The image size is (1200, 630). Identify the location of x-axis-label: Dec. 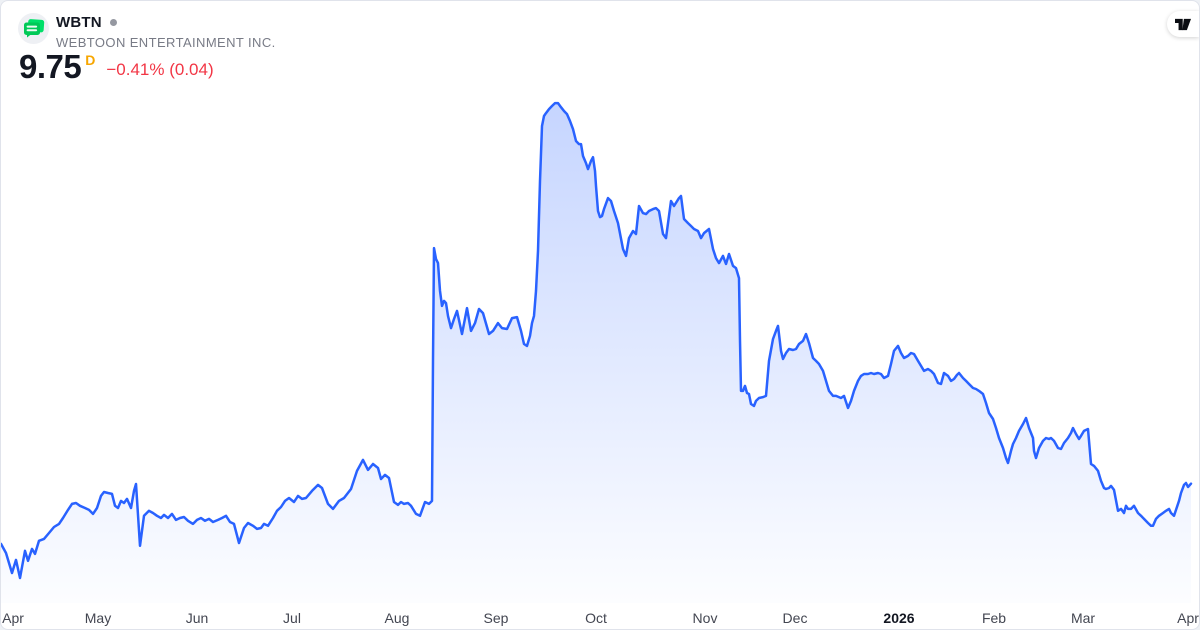
(795, 618).